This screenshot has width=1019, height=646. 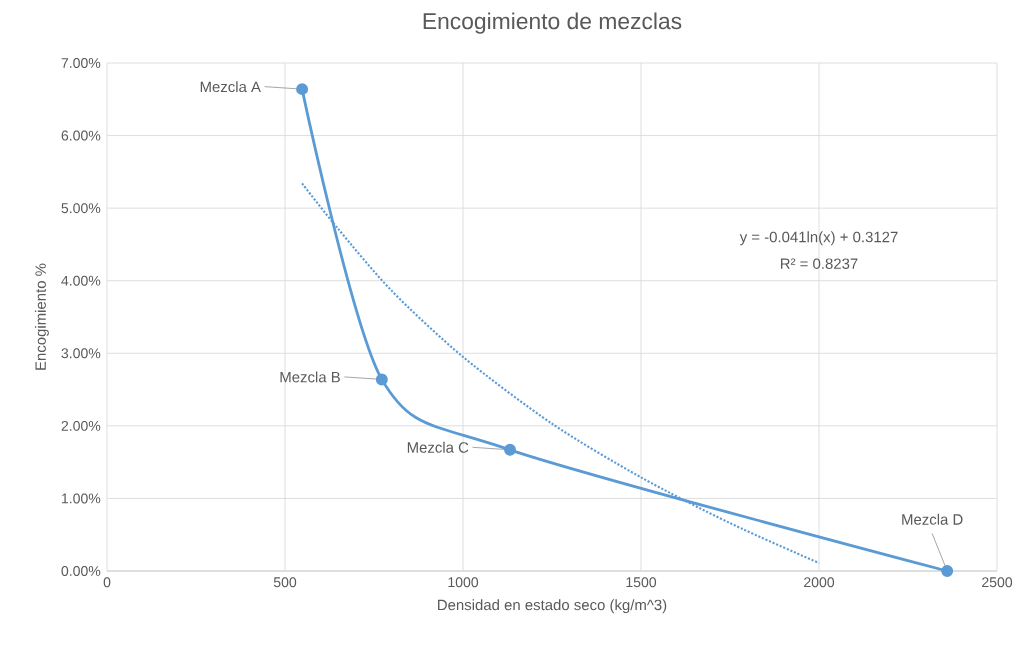 I want to click on y-tick-label: 1.00%, so click(x=81, y=498).